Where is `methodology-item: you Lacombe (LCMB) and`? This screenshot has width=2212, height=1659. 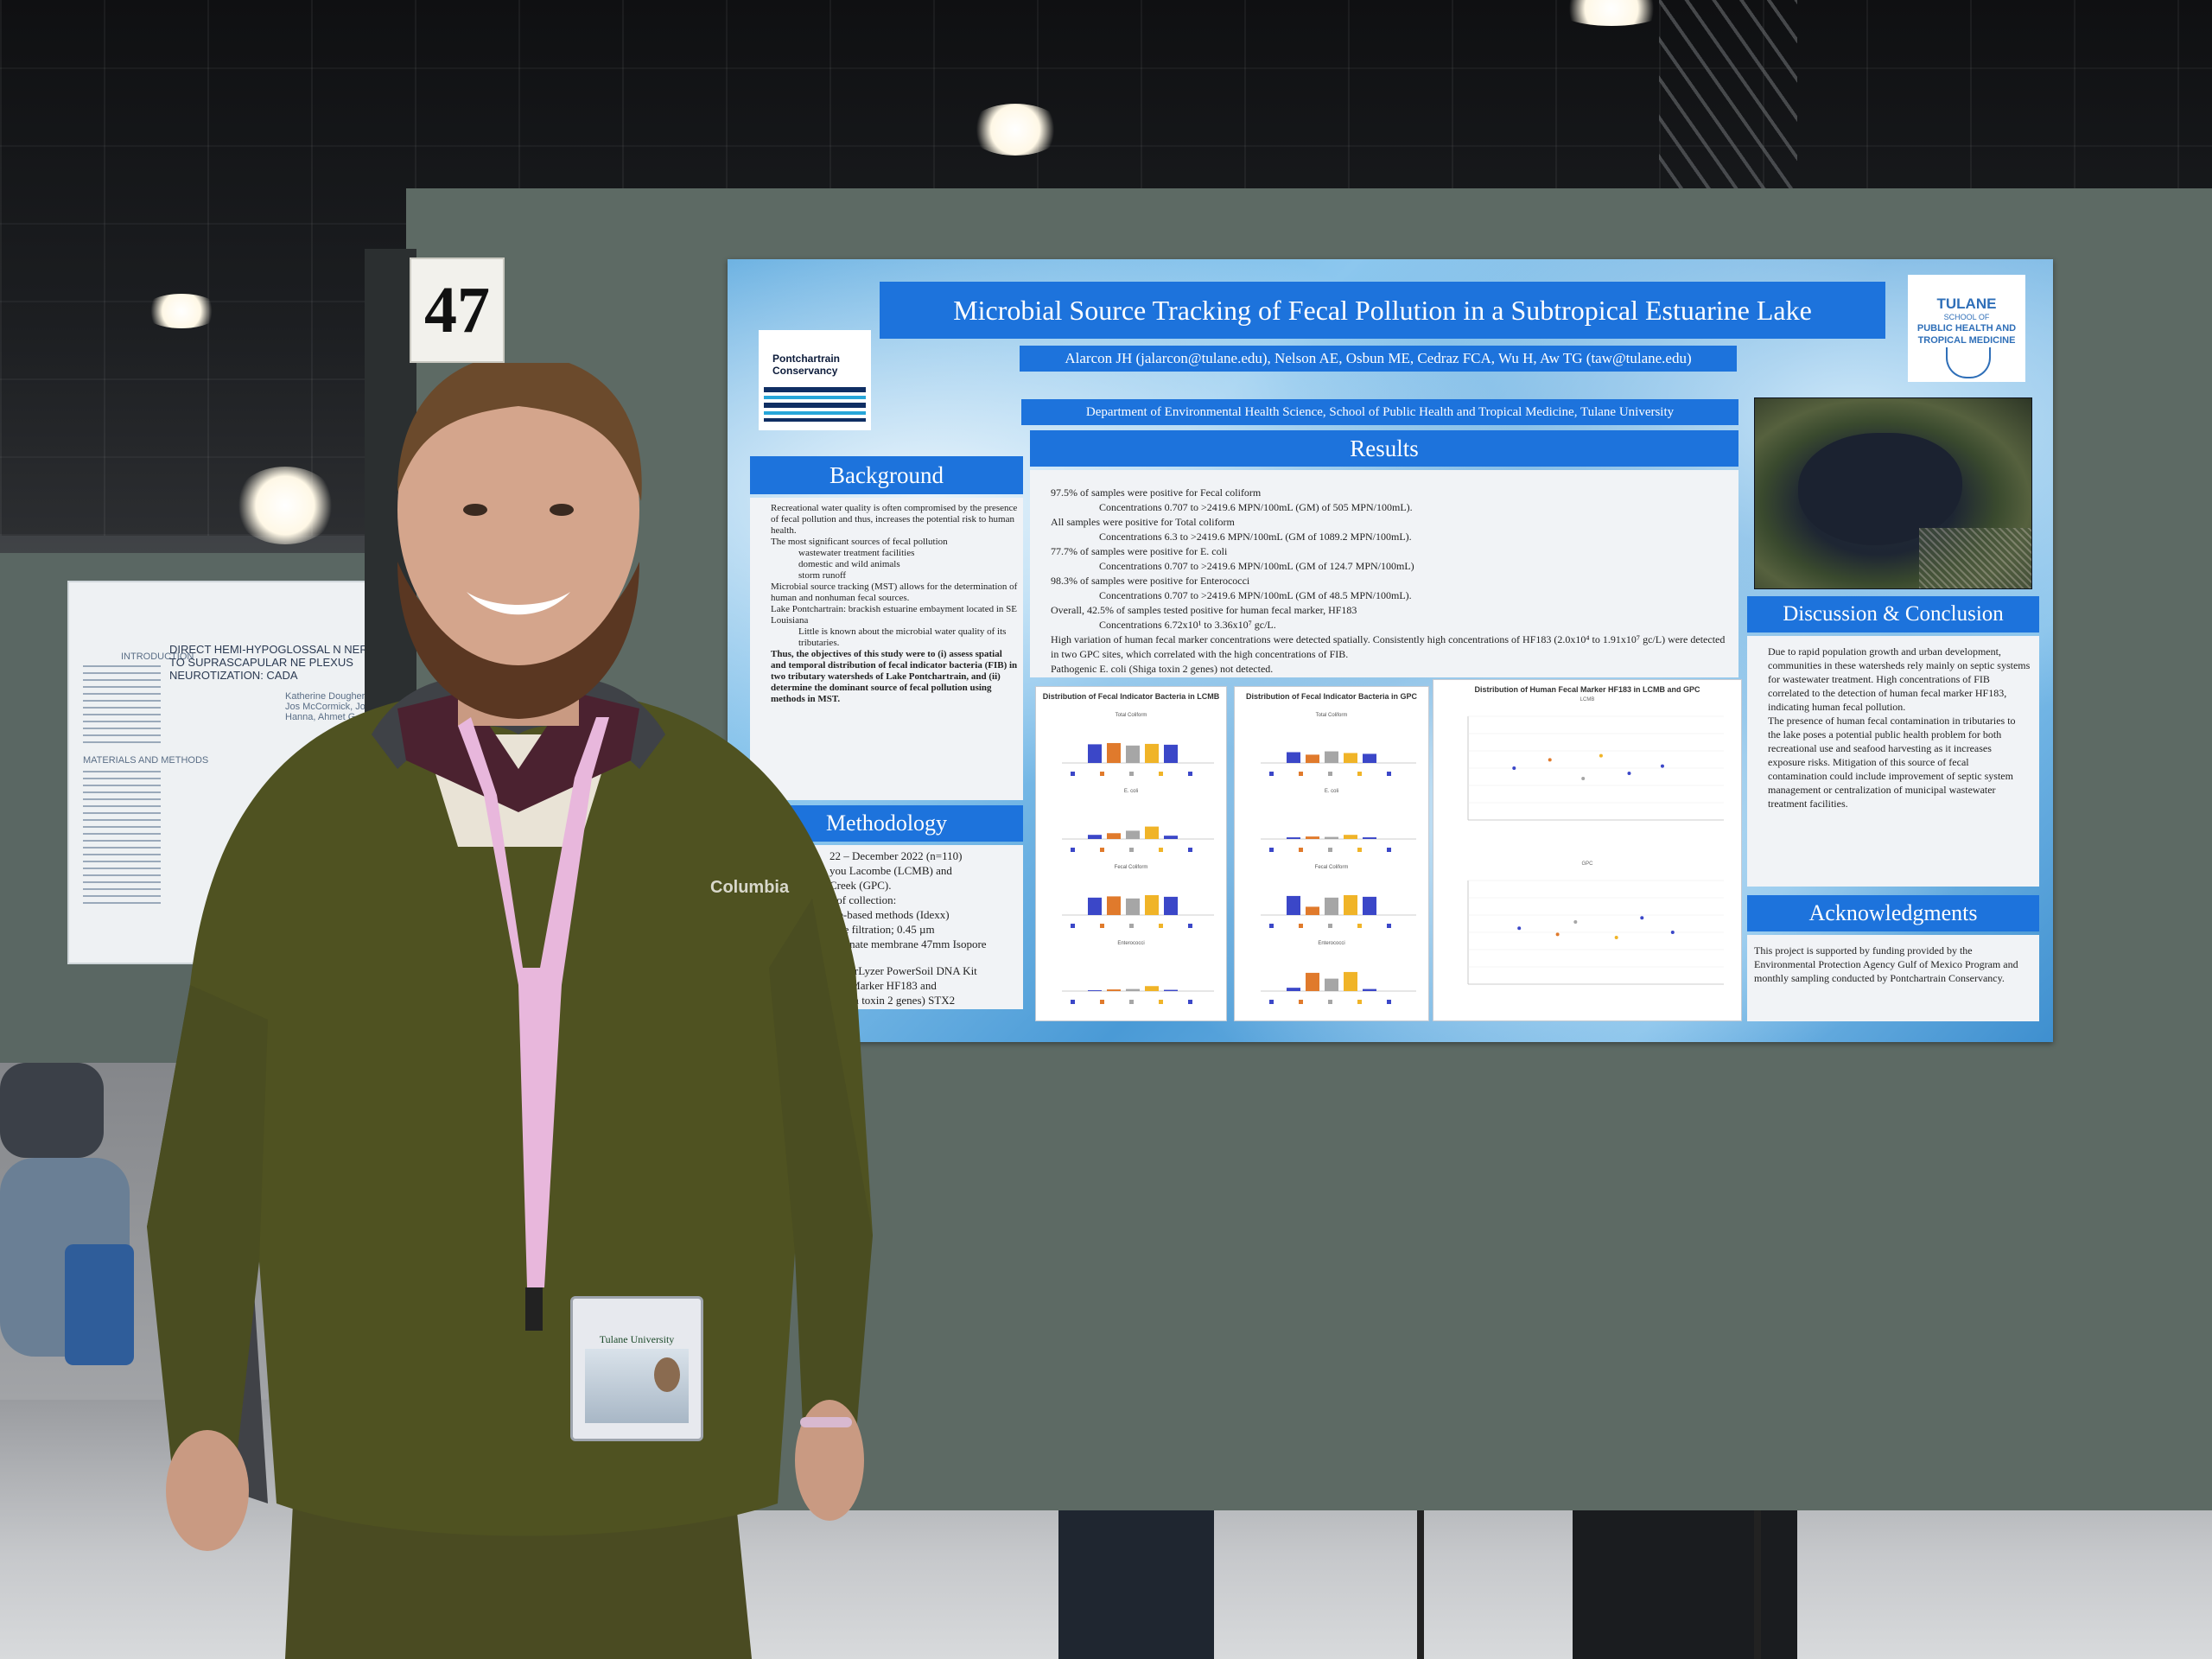 methodology-item: you Lacombe (LCMB) and is located at coordinates (891, 870).